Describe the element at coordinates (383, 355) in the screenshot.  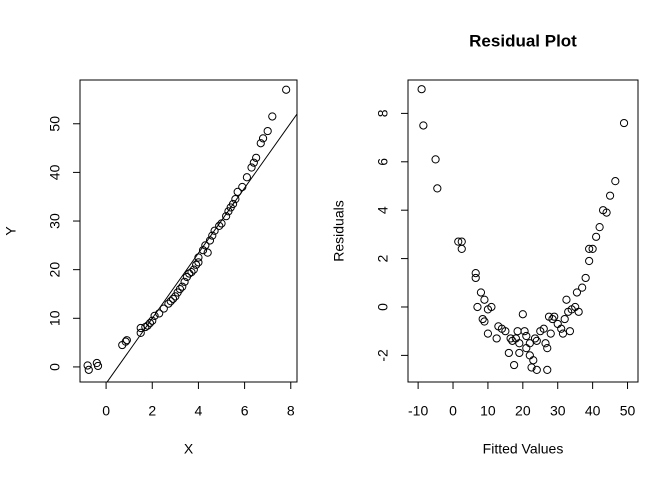
I see `y-tick-label: -2` at that location.